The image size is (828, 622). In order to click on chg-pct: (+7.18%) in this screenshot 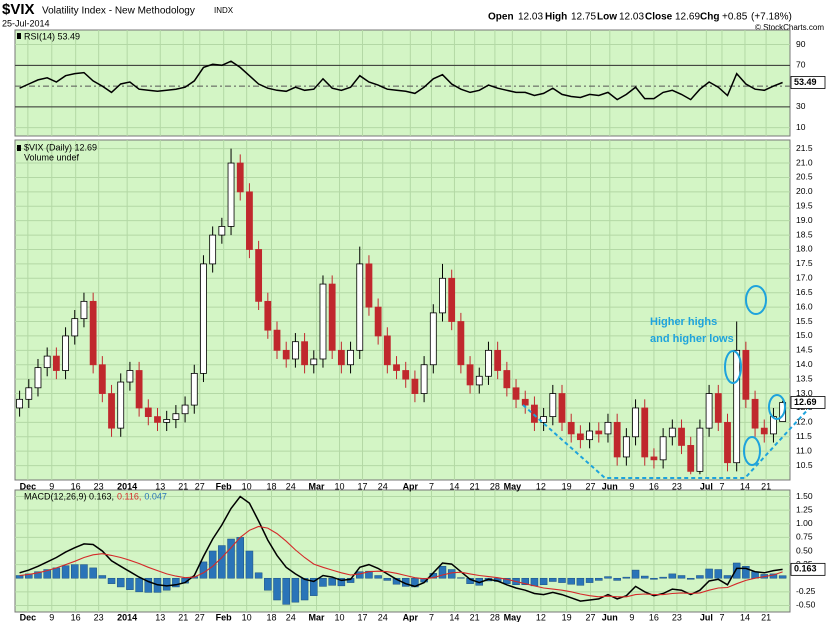, I will do `click(771, 17)`.